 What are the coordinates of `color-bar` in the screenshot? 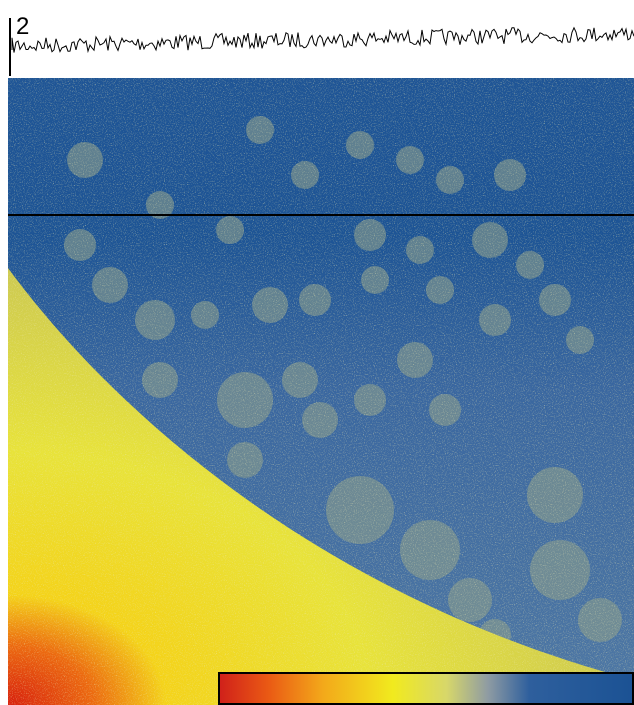 It's located at (426, 688).